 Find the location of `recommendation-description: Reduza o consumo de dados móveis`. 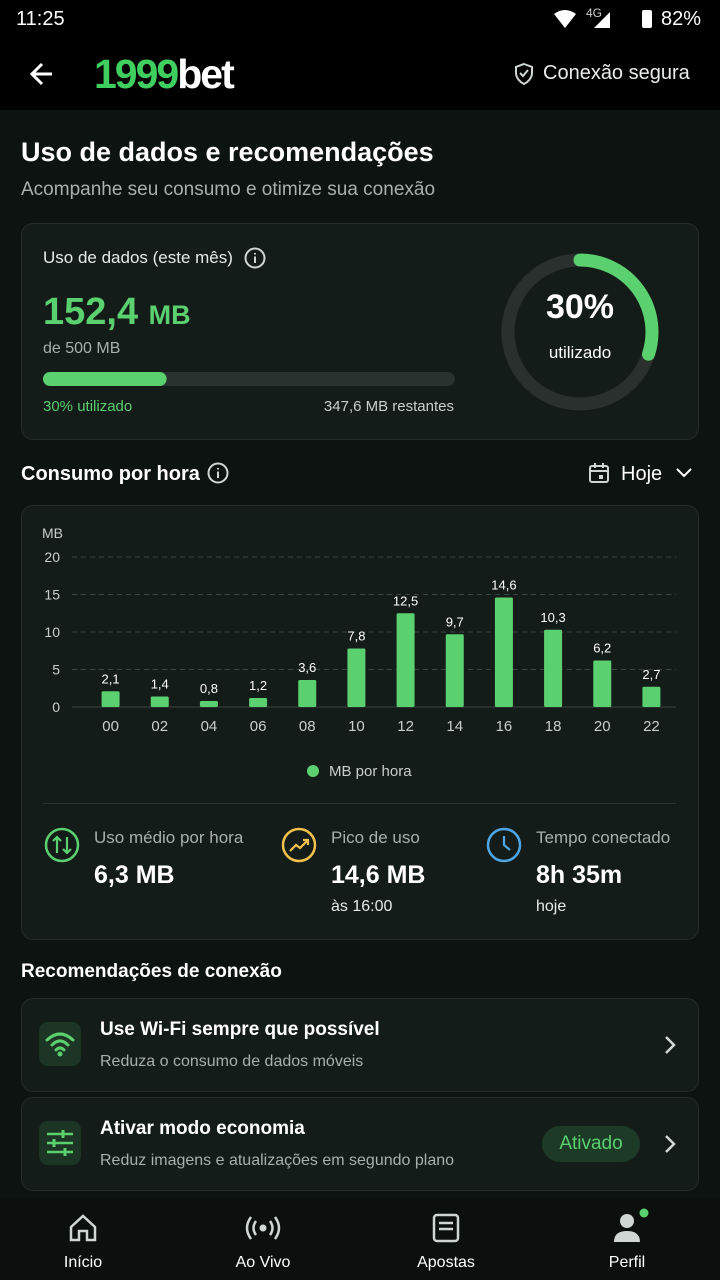

recommendation-description: Reduza o consumo de dados móveis is located at coordinates (232, 1061).